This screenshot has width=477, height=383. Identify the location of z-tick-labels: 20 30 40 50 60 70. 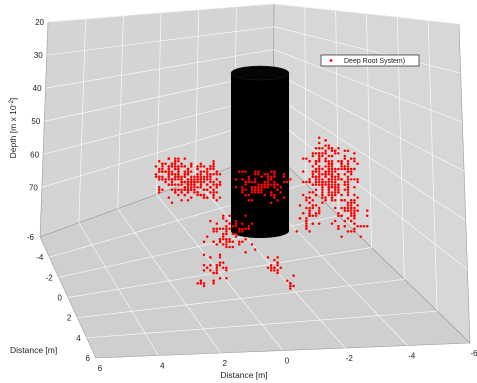
(37, 105).